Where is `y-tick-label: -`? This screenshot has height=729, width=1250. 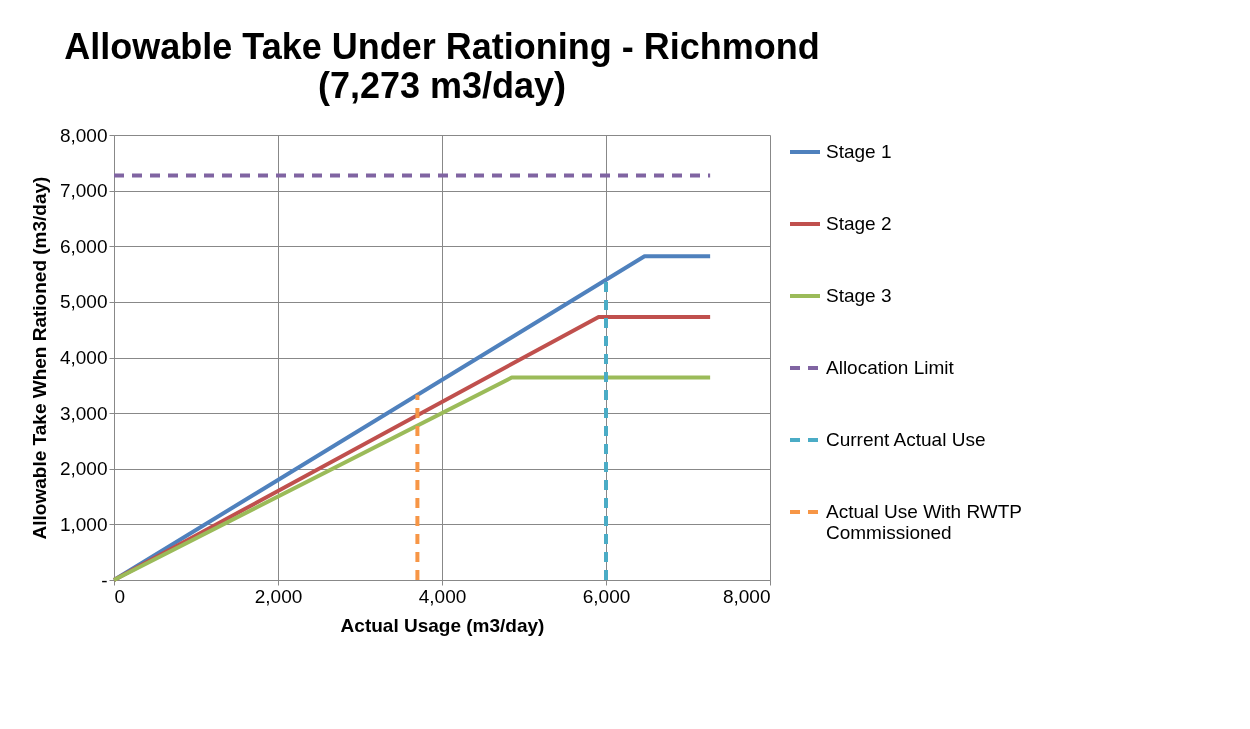
y-tick-label: - is located at coordinates (104, 580).